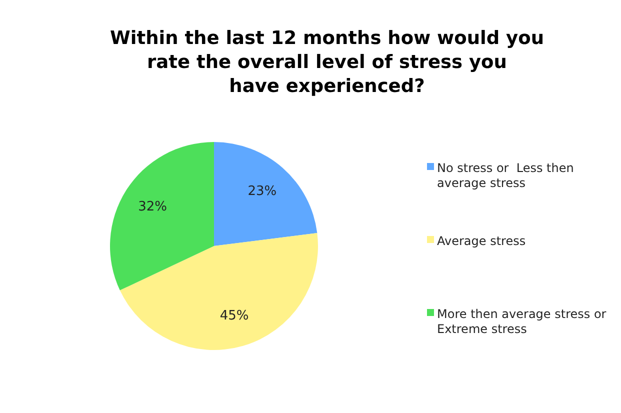  Describe the element at coordinates (521, 321) in the screenshot. I see `legend-label: More then average stress or Extreme stress` at that location.